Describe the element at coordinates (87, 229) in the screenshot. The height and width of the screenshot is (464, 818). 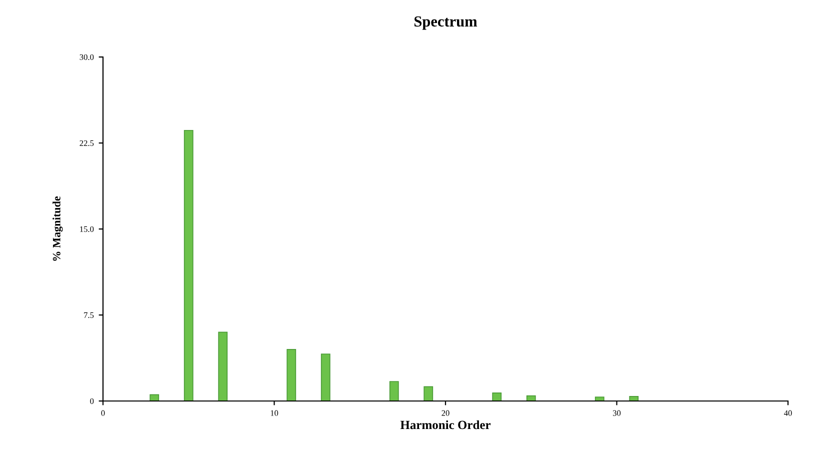
I see `y-tick-label: 15.0` at that location.